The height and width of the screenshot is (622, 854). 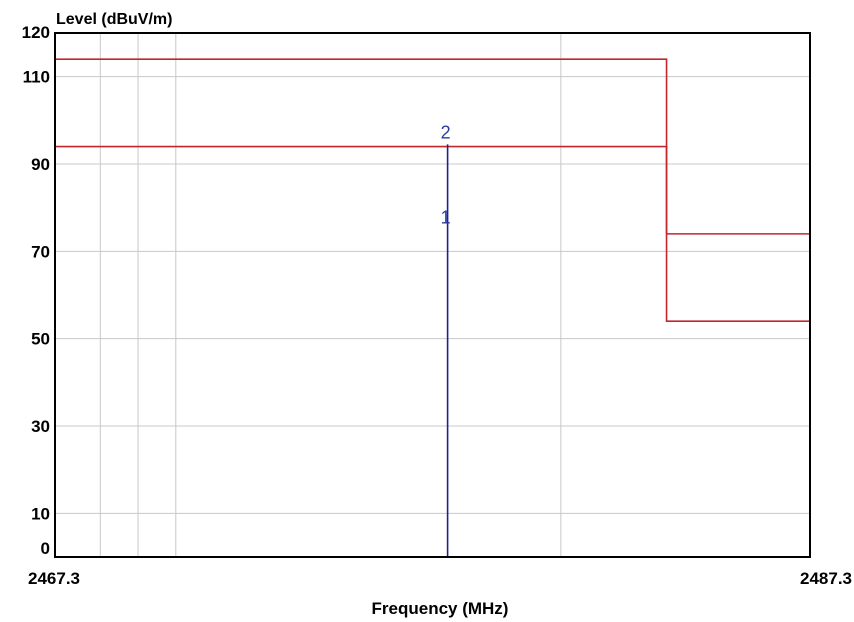 What do you see at coordinates (36, 77) in the screenshot?
I see `y-tick-label: 110` at bounding box center [36, 77].